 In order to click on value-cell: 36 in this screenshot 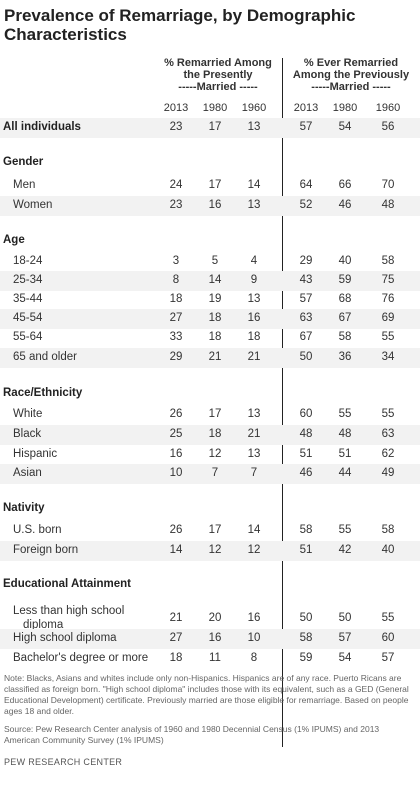, I will do `click(345, 357)`.